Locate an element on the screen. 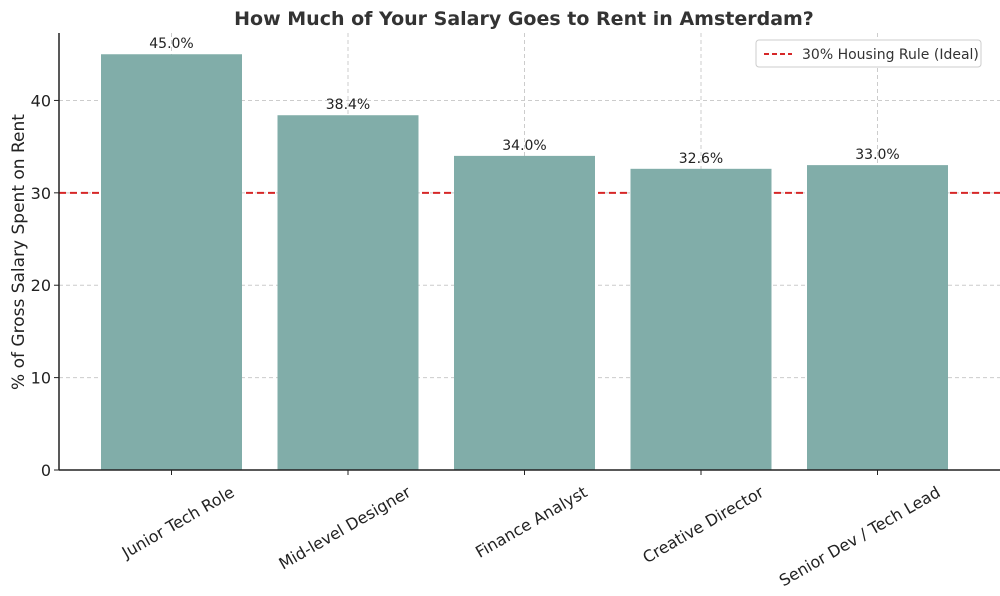 The width and height of the screenshot is (1000, 596). x-tick-label: Mid-level Designer is located at coordinates (344, 527).